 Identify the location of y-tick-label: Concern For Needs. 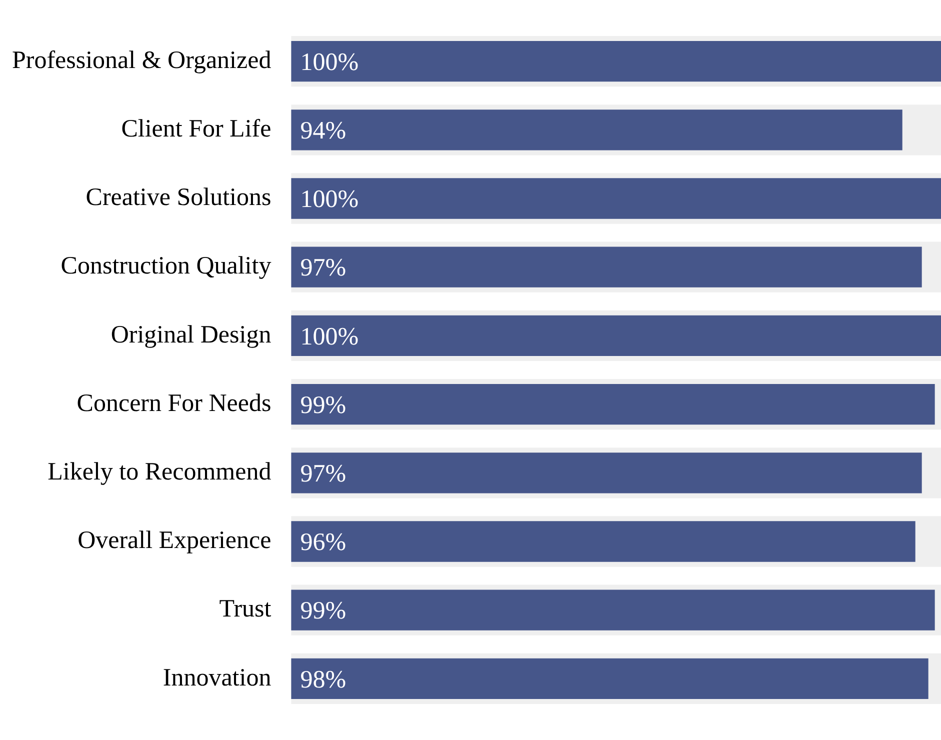
(174, 403).